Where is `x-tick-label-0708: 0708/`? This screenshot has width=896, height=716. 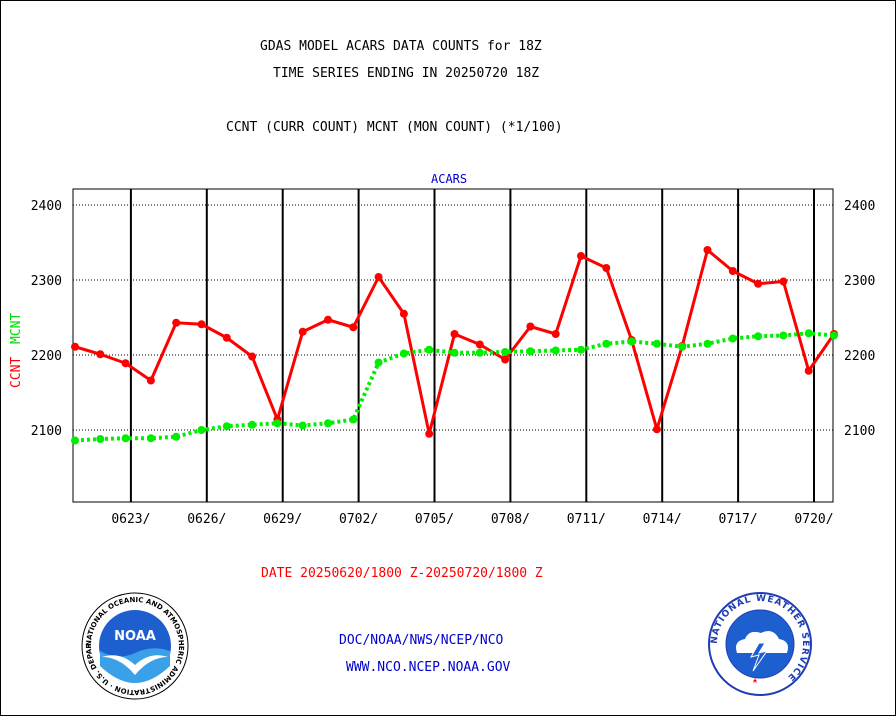
x-tick-label-0708: 0708/ is located at coordinates (510, 519).